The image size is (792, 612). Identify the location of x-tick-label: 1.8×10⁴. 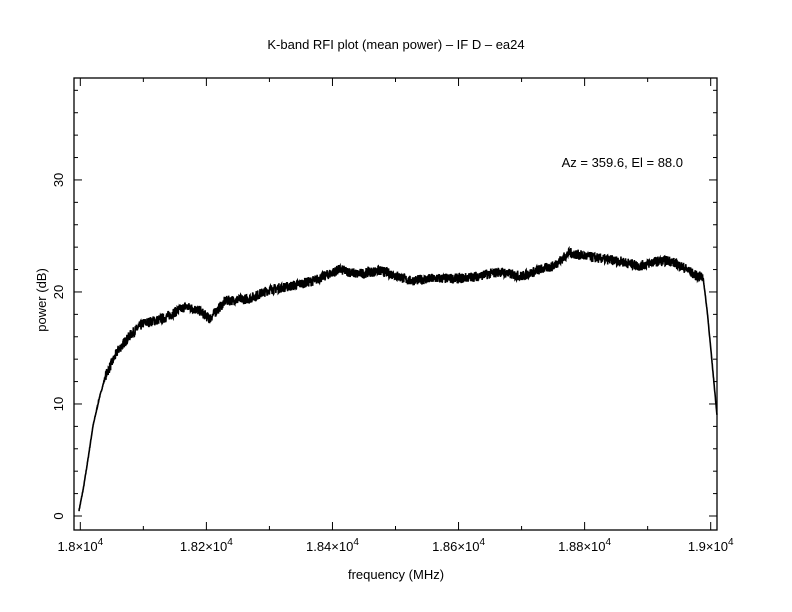
(80, 545).